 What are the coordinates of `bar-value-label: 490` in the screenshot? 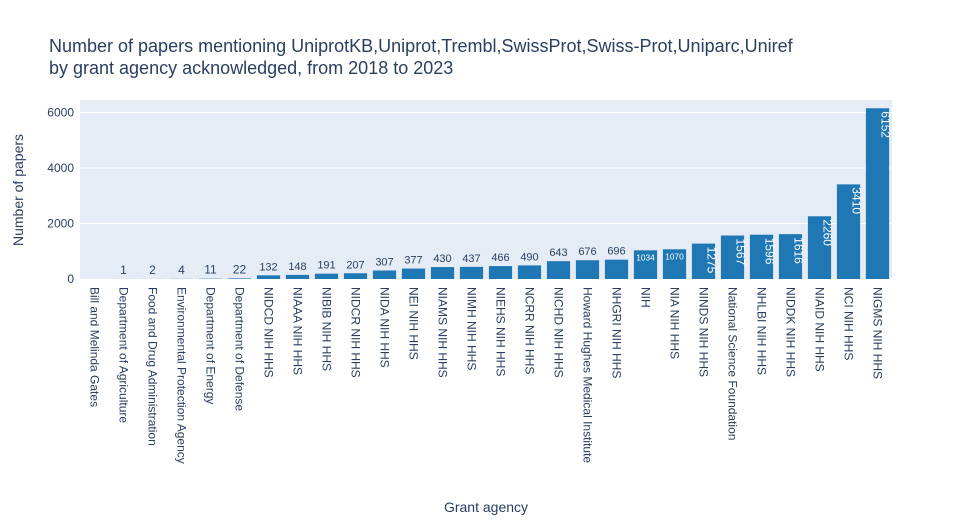 It's located at (529, 257).